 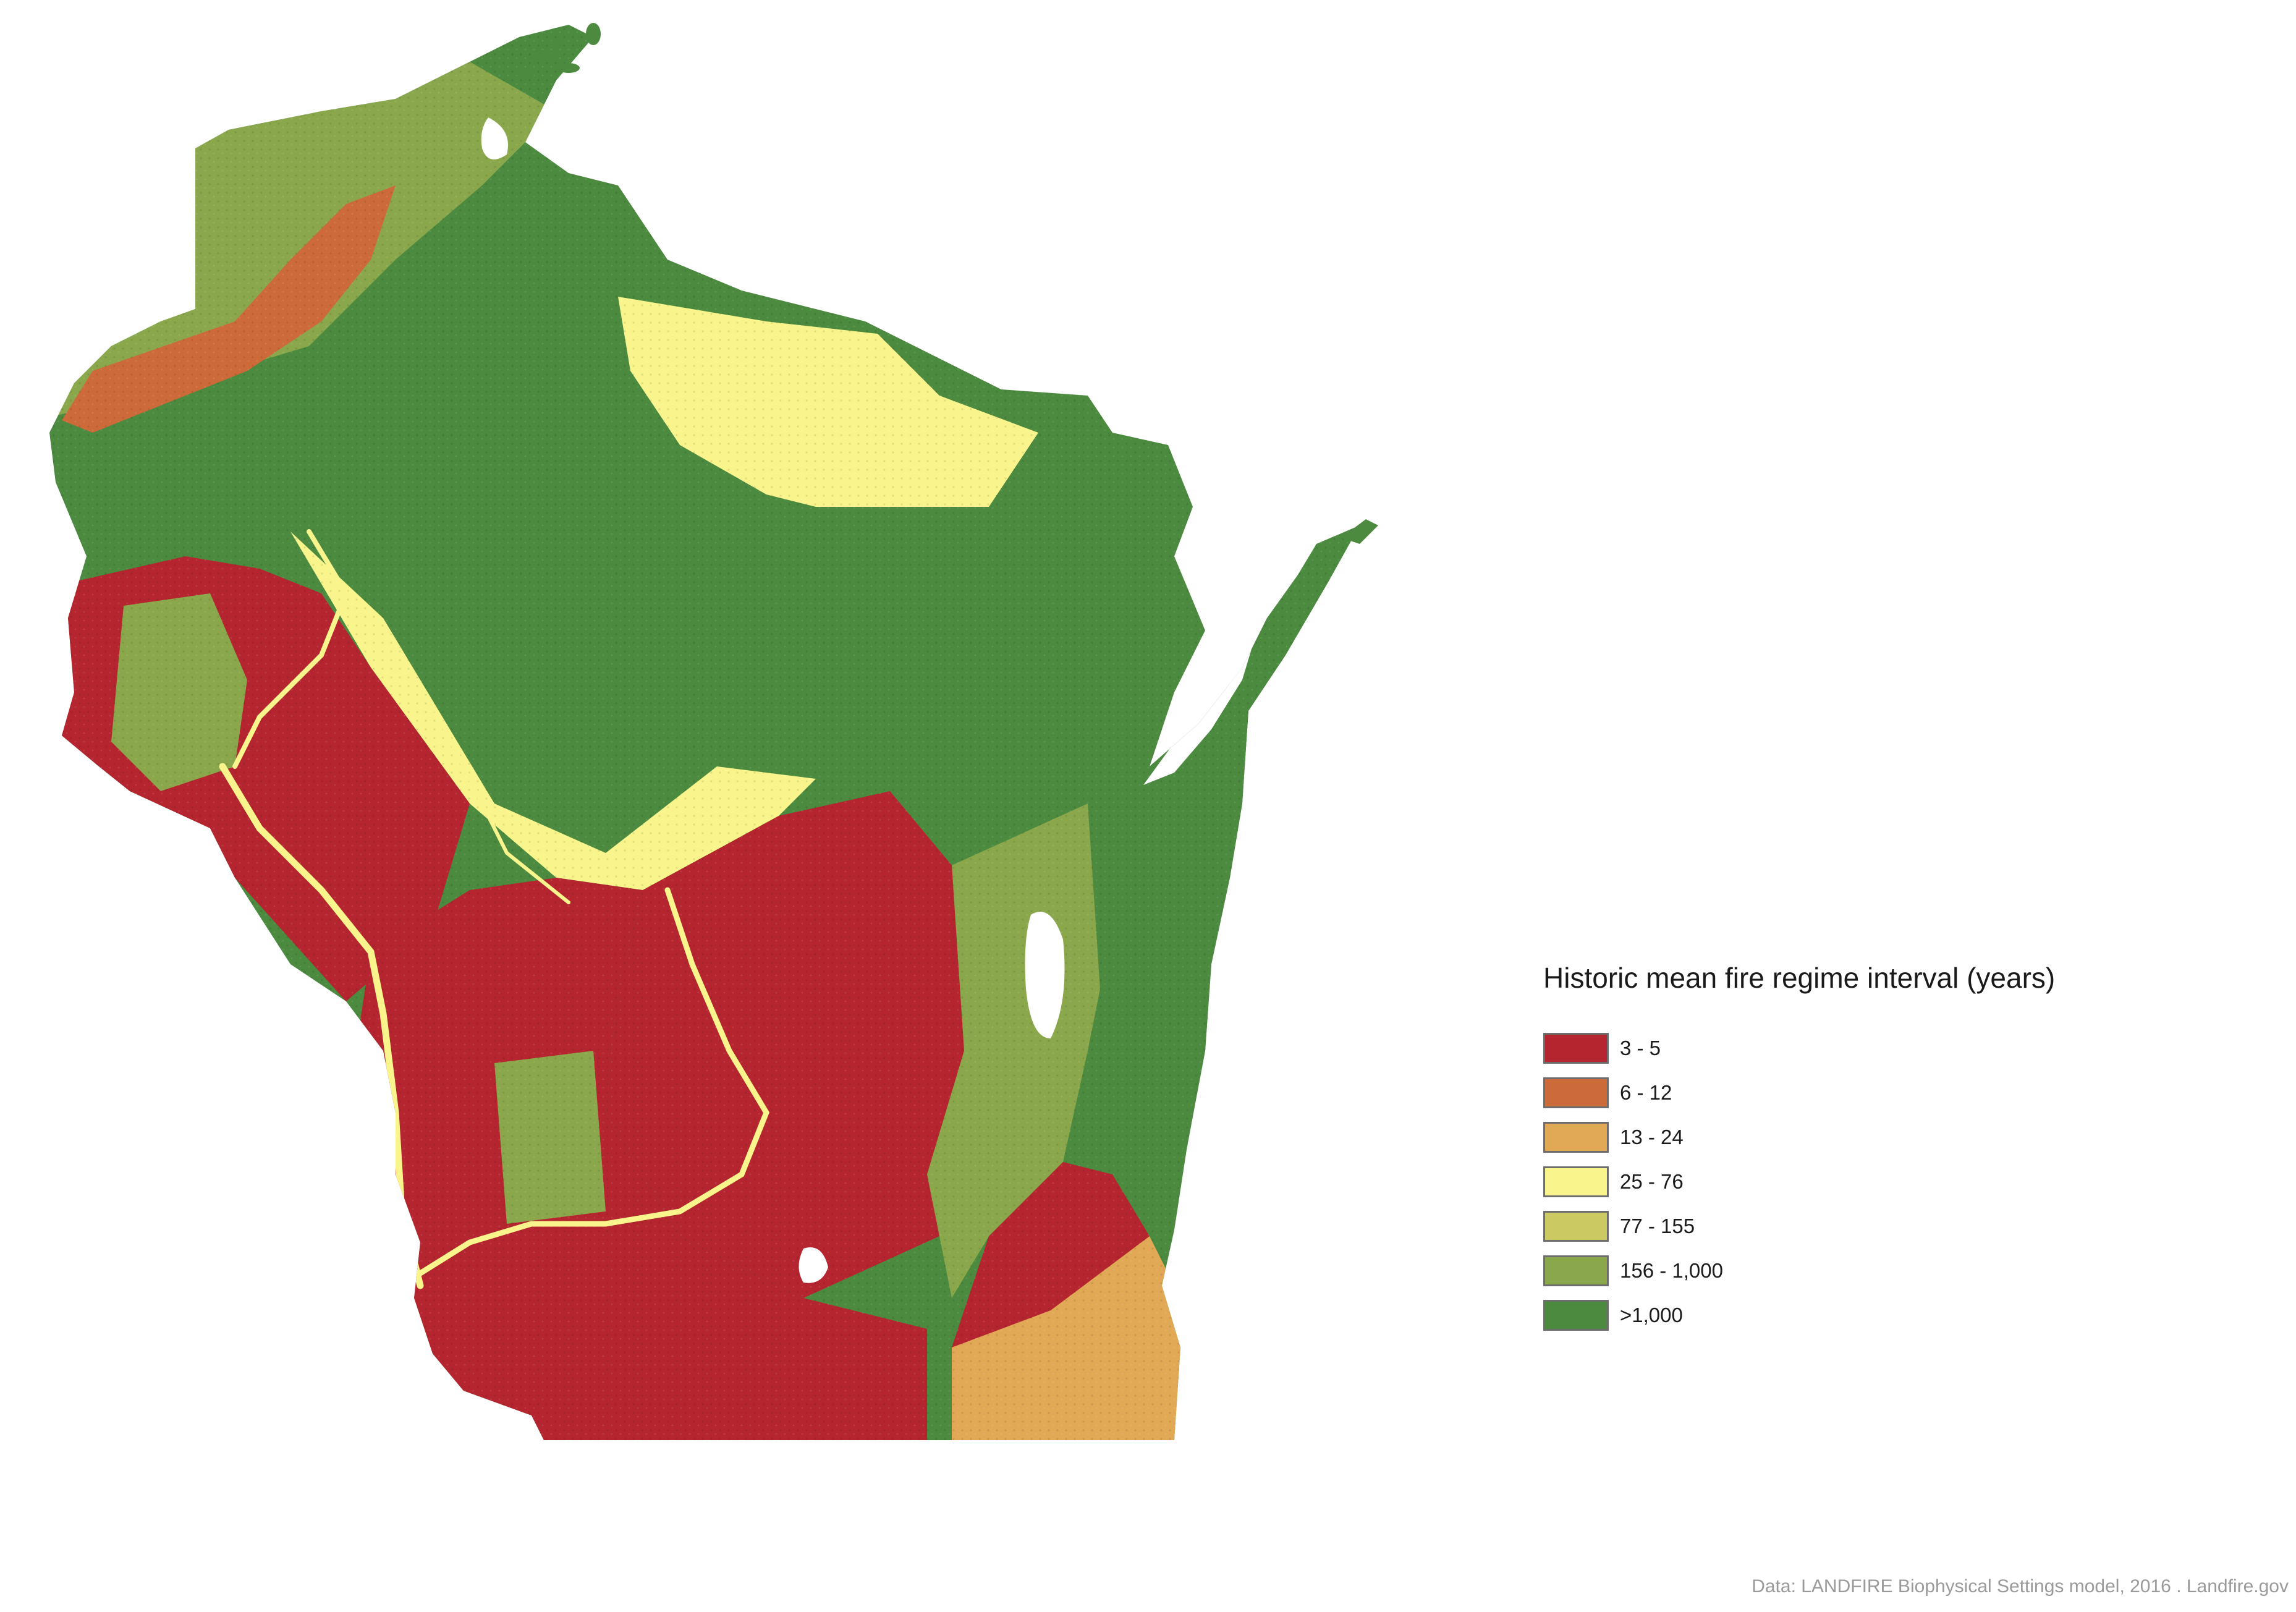 What do you see at coordinates (1045, 975) in the screenshot?
I see `water-lake-winnebago` at bounding box center [1045, 975].